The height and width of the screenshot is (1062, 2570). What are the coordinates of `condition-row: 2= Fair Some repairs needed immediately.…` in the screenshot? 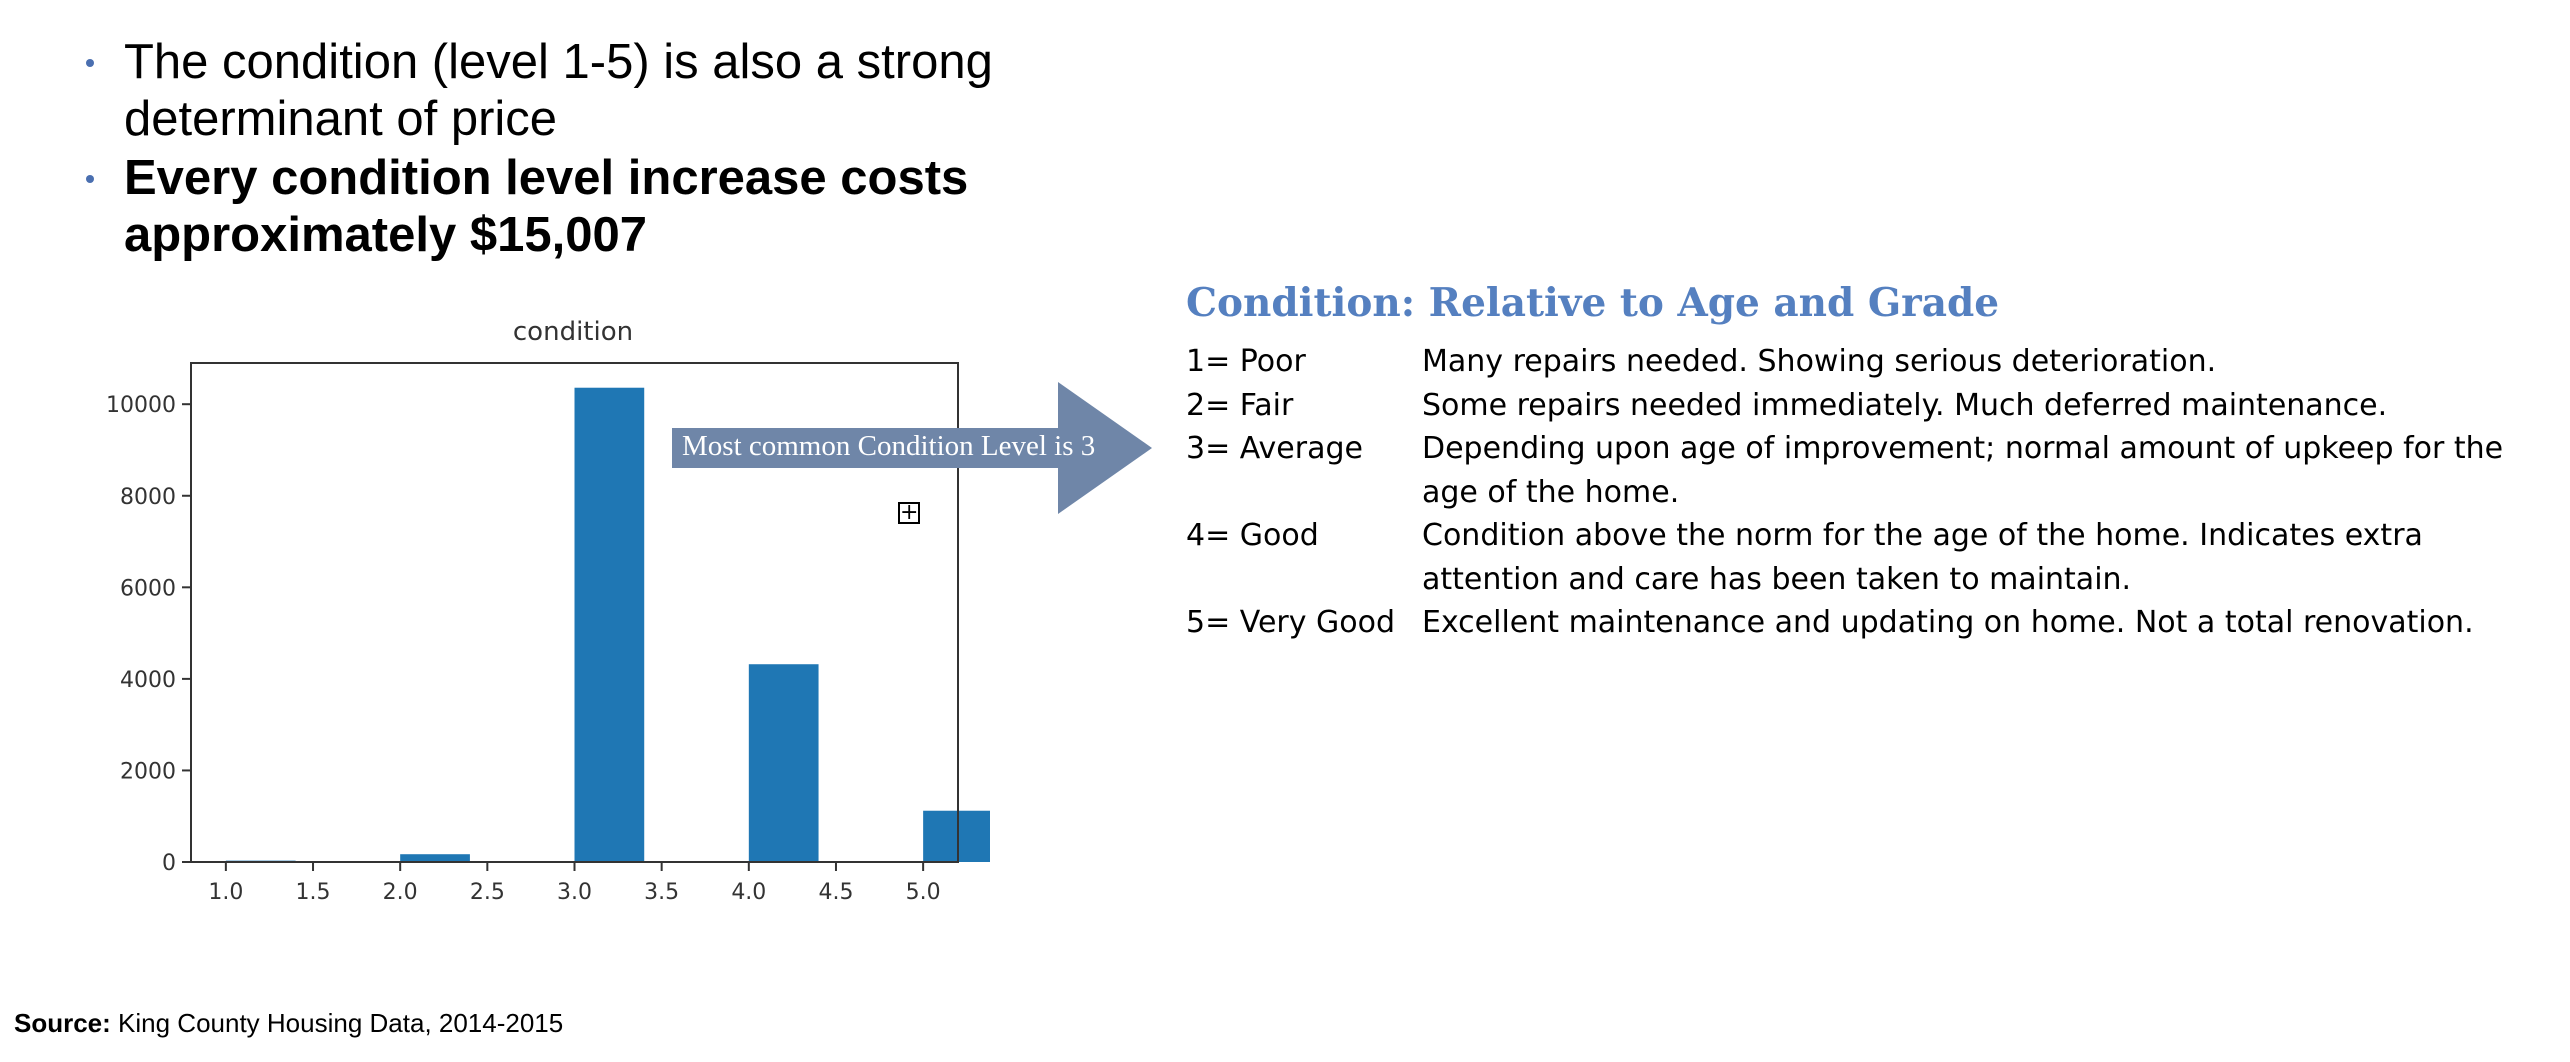 It's located at (1876, 406).